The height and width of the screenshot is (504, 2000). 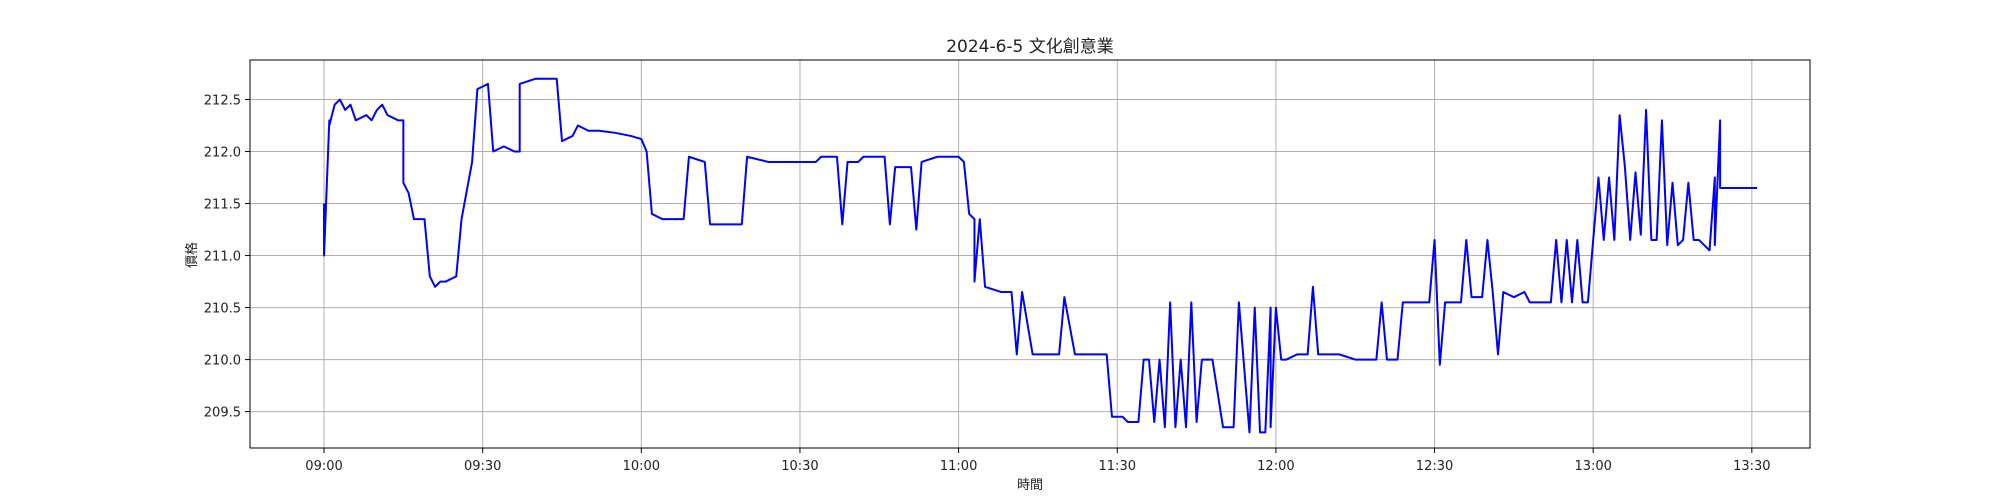 What do you see at coordinates (482, 466) in the screenshot?
I see `x-tick-label: 09:30` at bounding box center [482, 466].